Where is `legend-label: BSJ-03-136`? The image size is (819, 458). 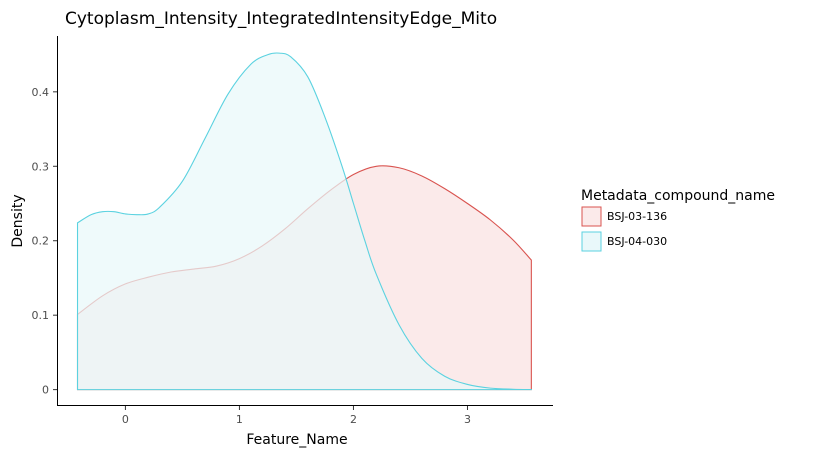 legend-label: BSJ-03-136 is located at coordinates (637, 216).